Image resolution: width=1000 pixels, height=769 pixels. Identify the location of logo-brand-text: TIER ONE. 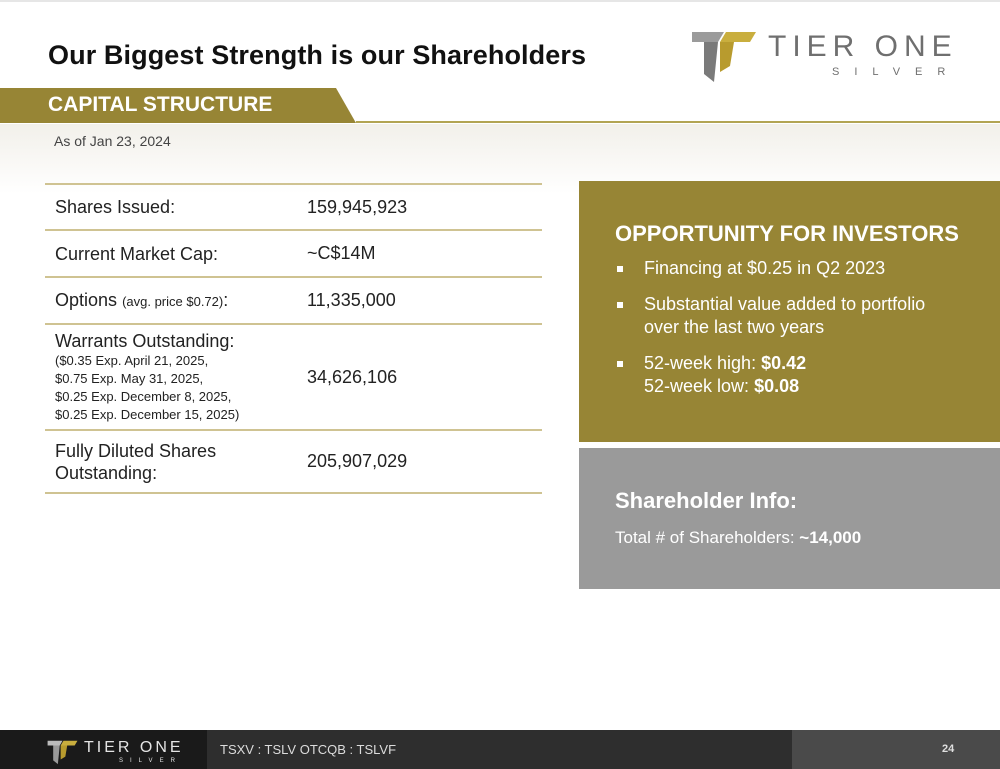
(863, 46).